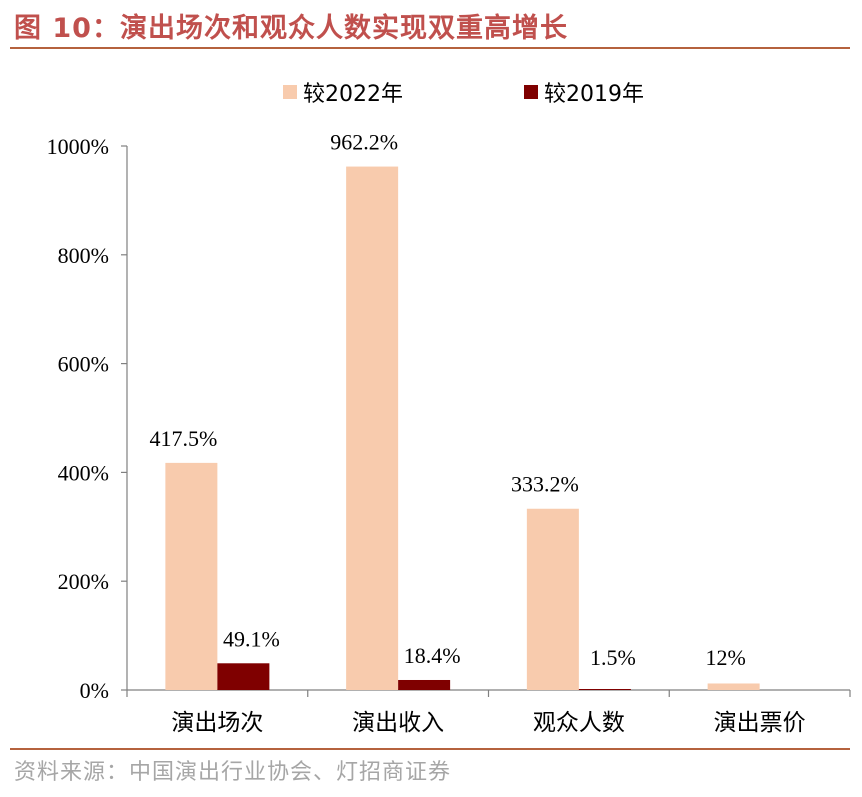 Image resolution: width=862 pixels, height=797 pixels. I want to click on y-tick-label: 200%, so click(83, 581).